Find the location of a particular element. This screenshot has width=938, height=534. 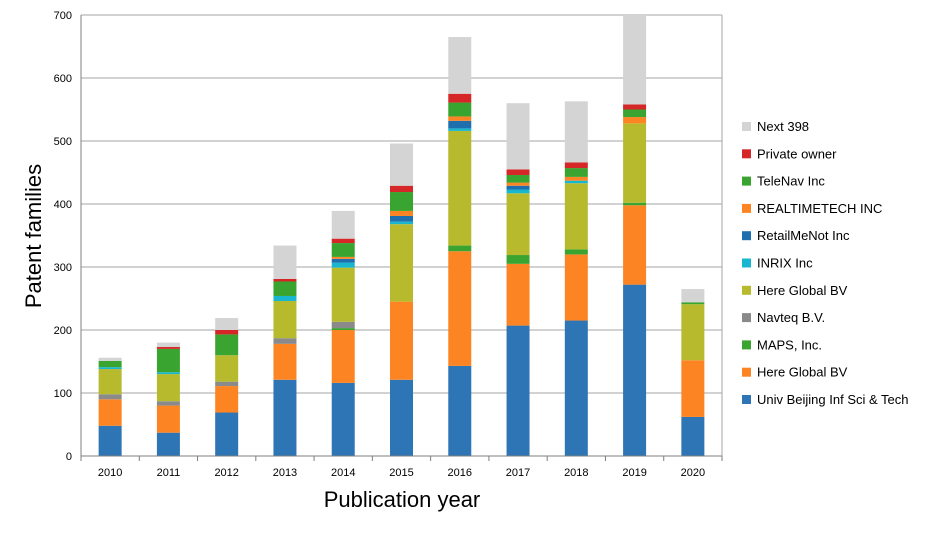

bar-segment: Here Global BV 2013: 59 is located at coordinates (284, 319).